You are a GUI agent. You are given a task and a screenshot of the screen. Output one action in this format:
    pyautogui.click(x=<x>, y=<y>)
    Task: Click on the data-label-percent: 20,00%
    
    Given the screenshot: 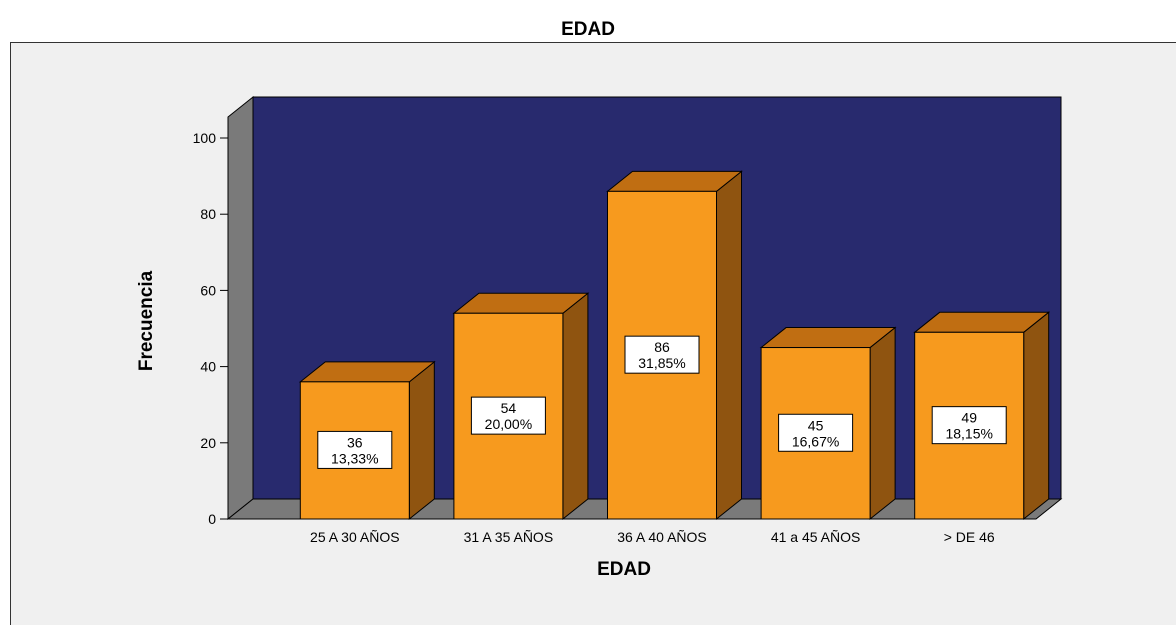 What is the action you would take?
    pyautogui.click(x=508, y=424)
    